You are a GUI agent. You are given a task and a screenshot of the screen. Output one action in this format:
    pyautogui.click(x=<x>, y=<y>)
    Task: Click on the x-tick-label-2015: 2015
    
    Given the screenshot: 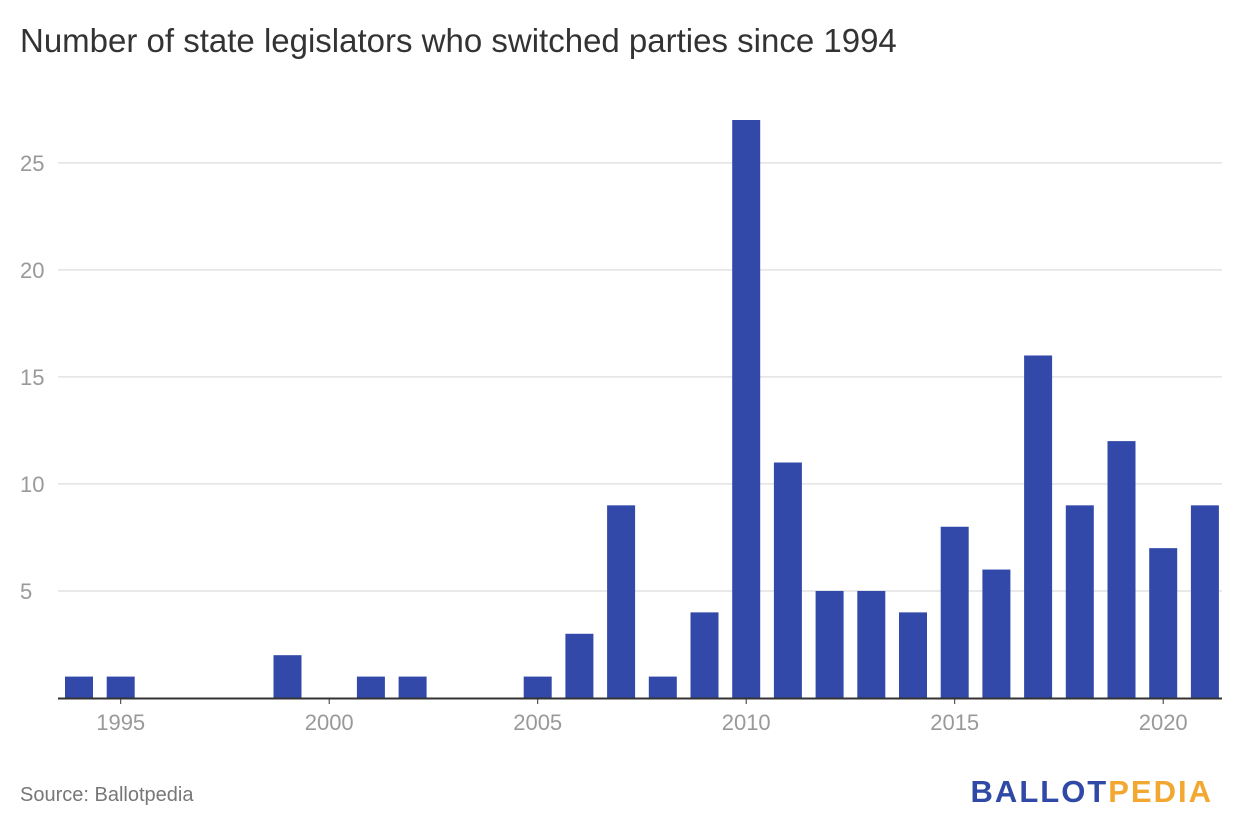 What is the action you would take?
    pyautogui.click(x=954, y=722)
    